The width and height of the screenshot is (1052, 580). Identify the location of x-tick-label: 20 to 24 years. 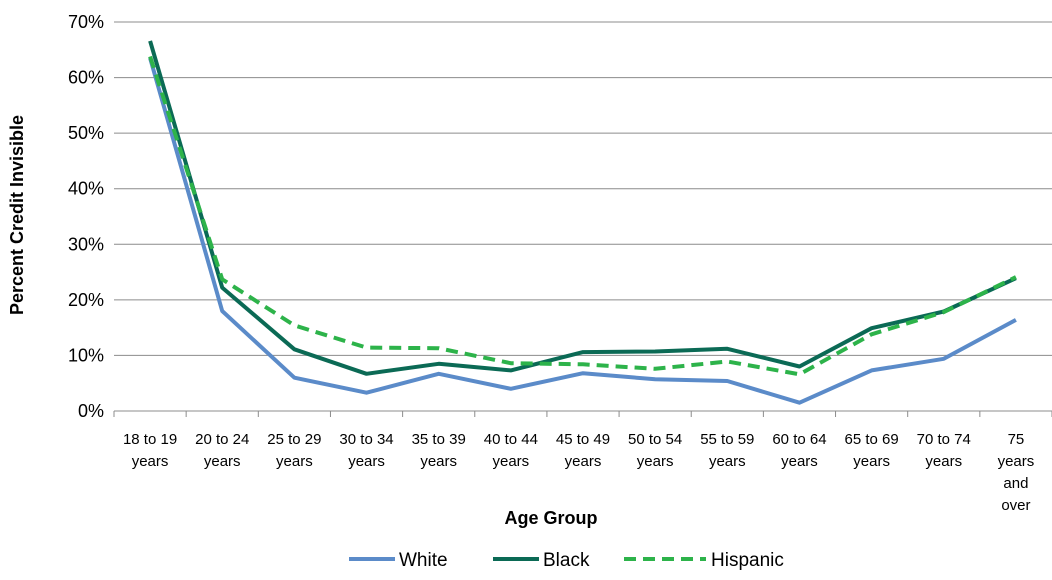
(222, 450).